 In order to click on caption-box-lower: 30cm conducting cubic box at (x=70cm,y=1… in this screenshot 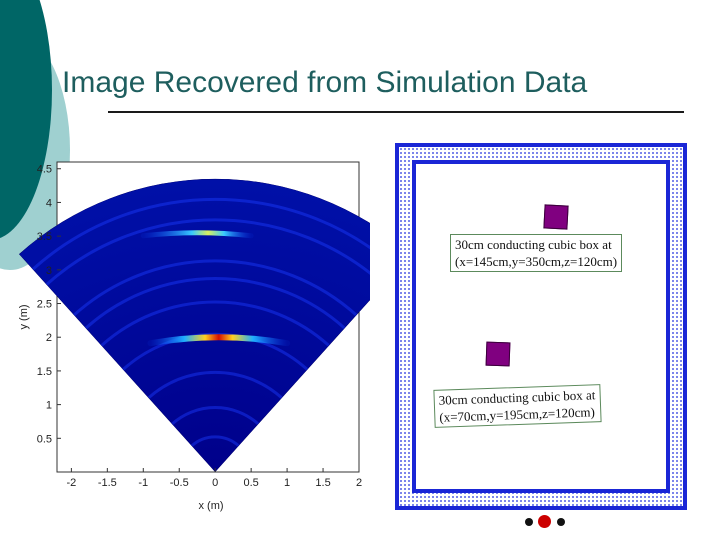, I will do `click(517, 406)`.